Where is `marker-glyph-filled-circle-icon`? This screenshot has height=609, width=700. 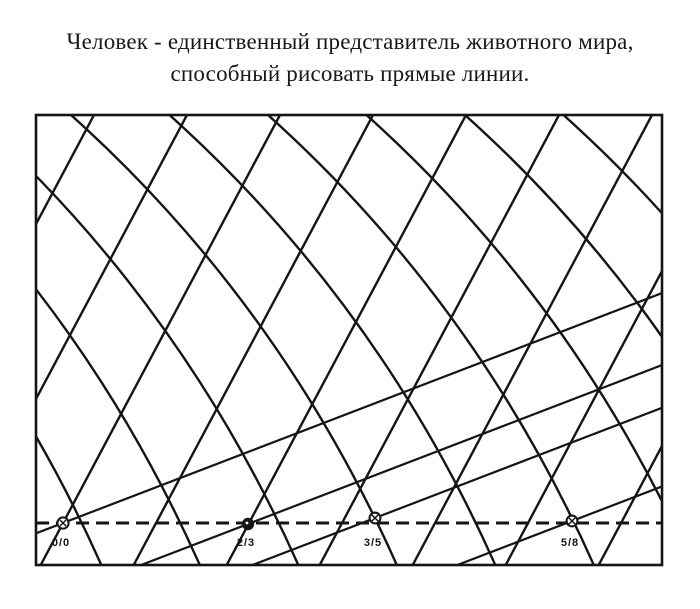 marker-glyph-filled-circle-icon is located at coordinates (248, 524).